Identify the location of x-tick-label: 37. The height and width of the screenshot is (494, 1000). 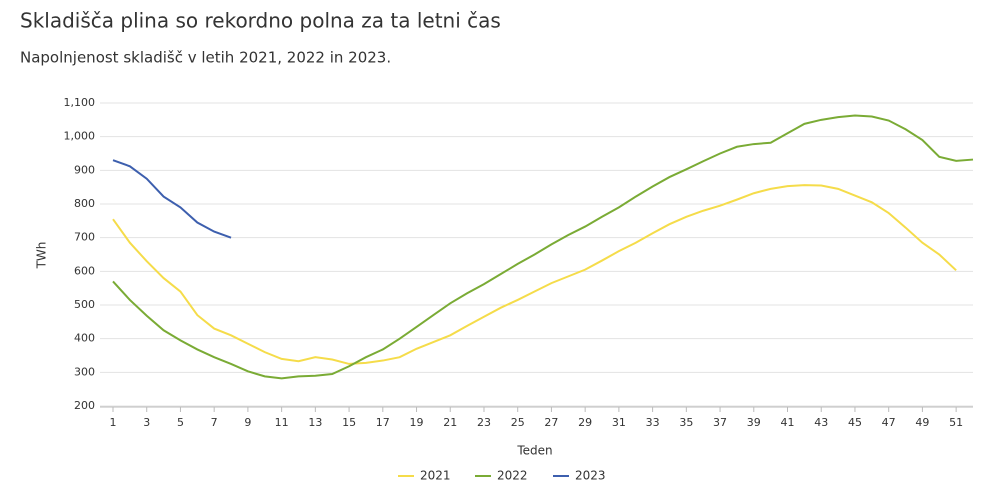
(720, 422).